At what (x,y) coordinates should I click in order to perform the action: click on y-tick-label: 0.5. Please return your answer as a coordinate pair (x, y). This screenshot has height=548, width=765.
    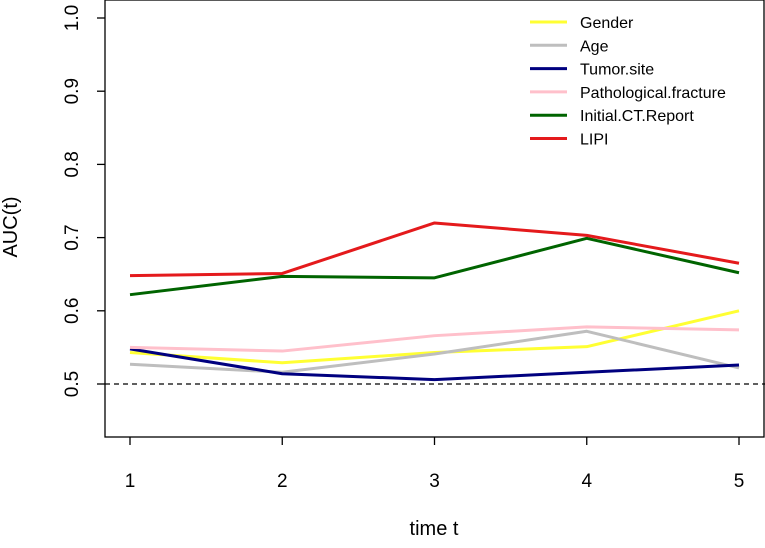
    Looking at the image, I should click on (72, 384).